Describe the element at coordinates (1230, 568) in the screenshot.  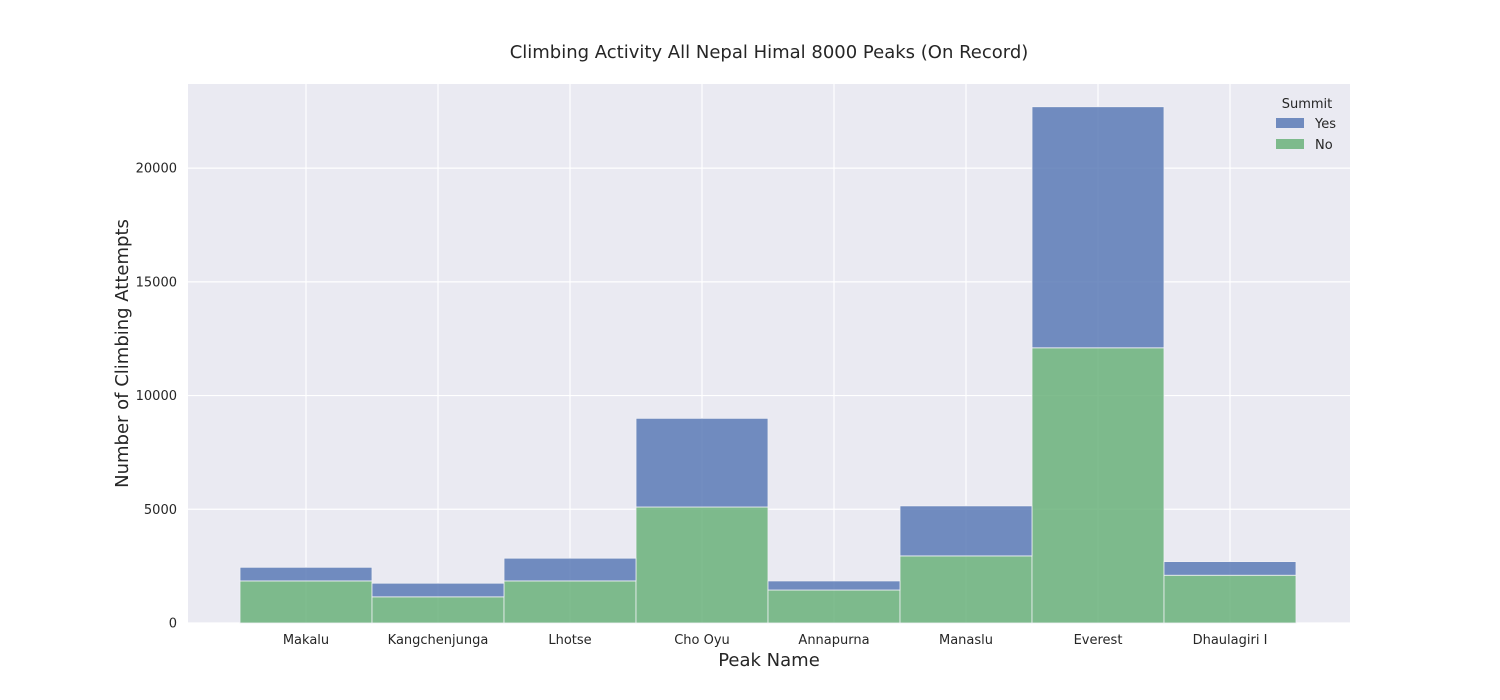
I see `bar-yes-dhaulagiri-i` at that location.